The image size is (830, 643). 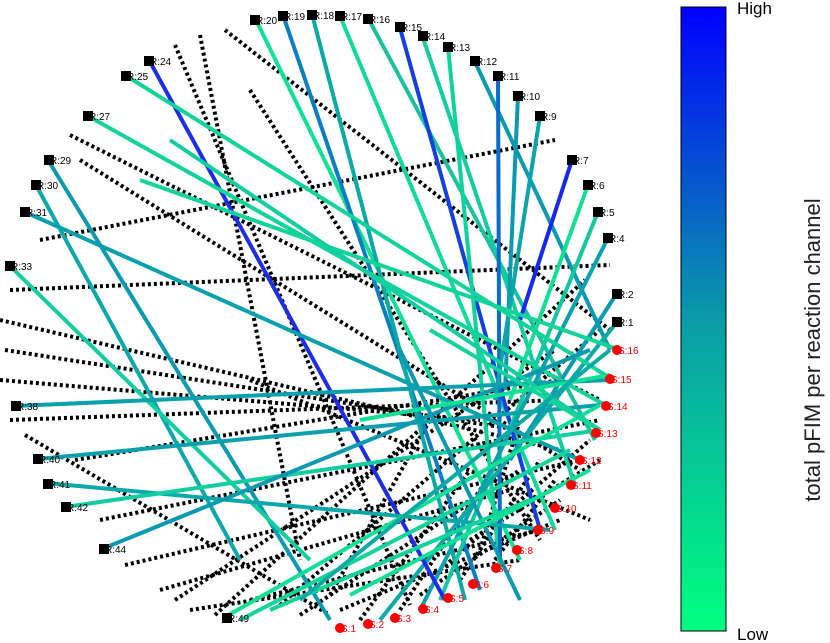 I want to click on reaction-node-label: R:17, so click(x=352, y=17).